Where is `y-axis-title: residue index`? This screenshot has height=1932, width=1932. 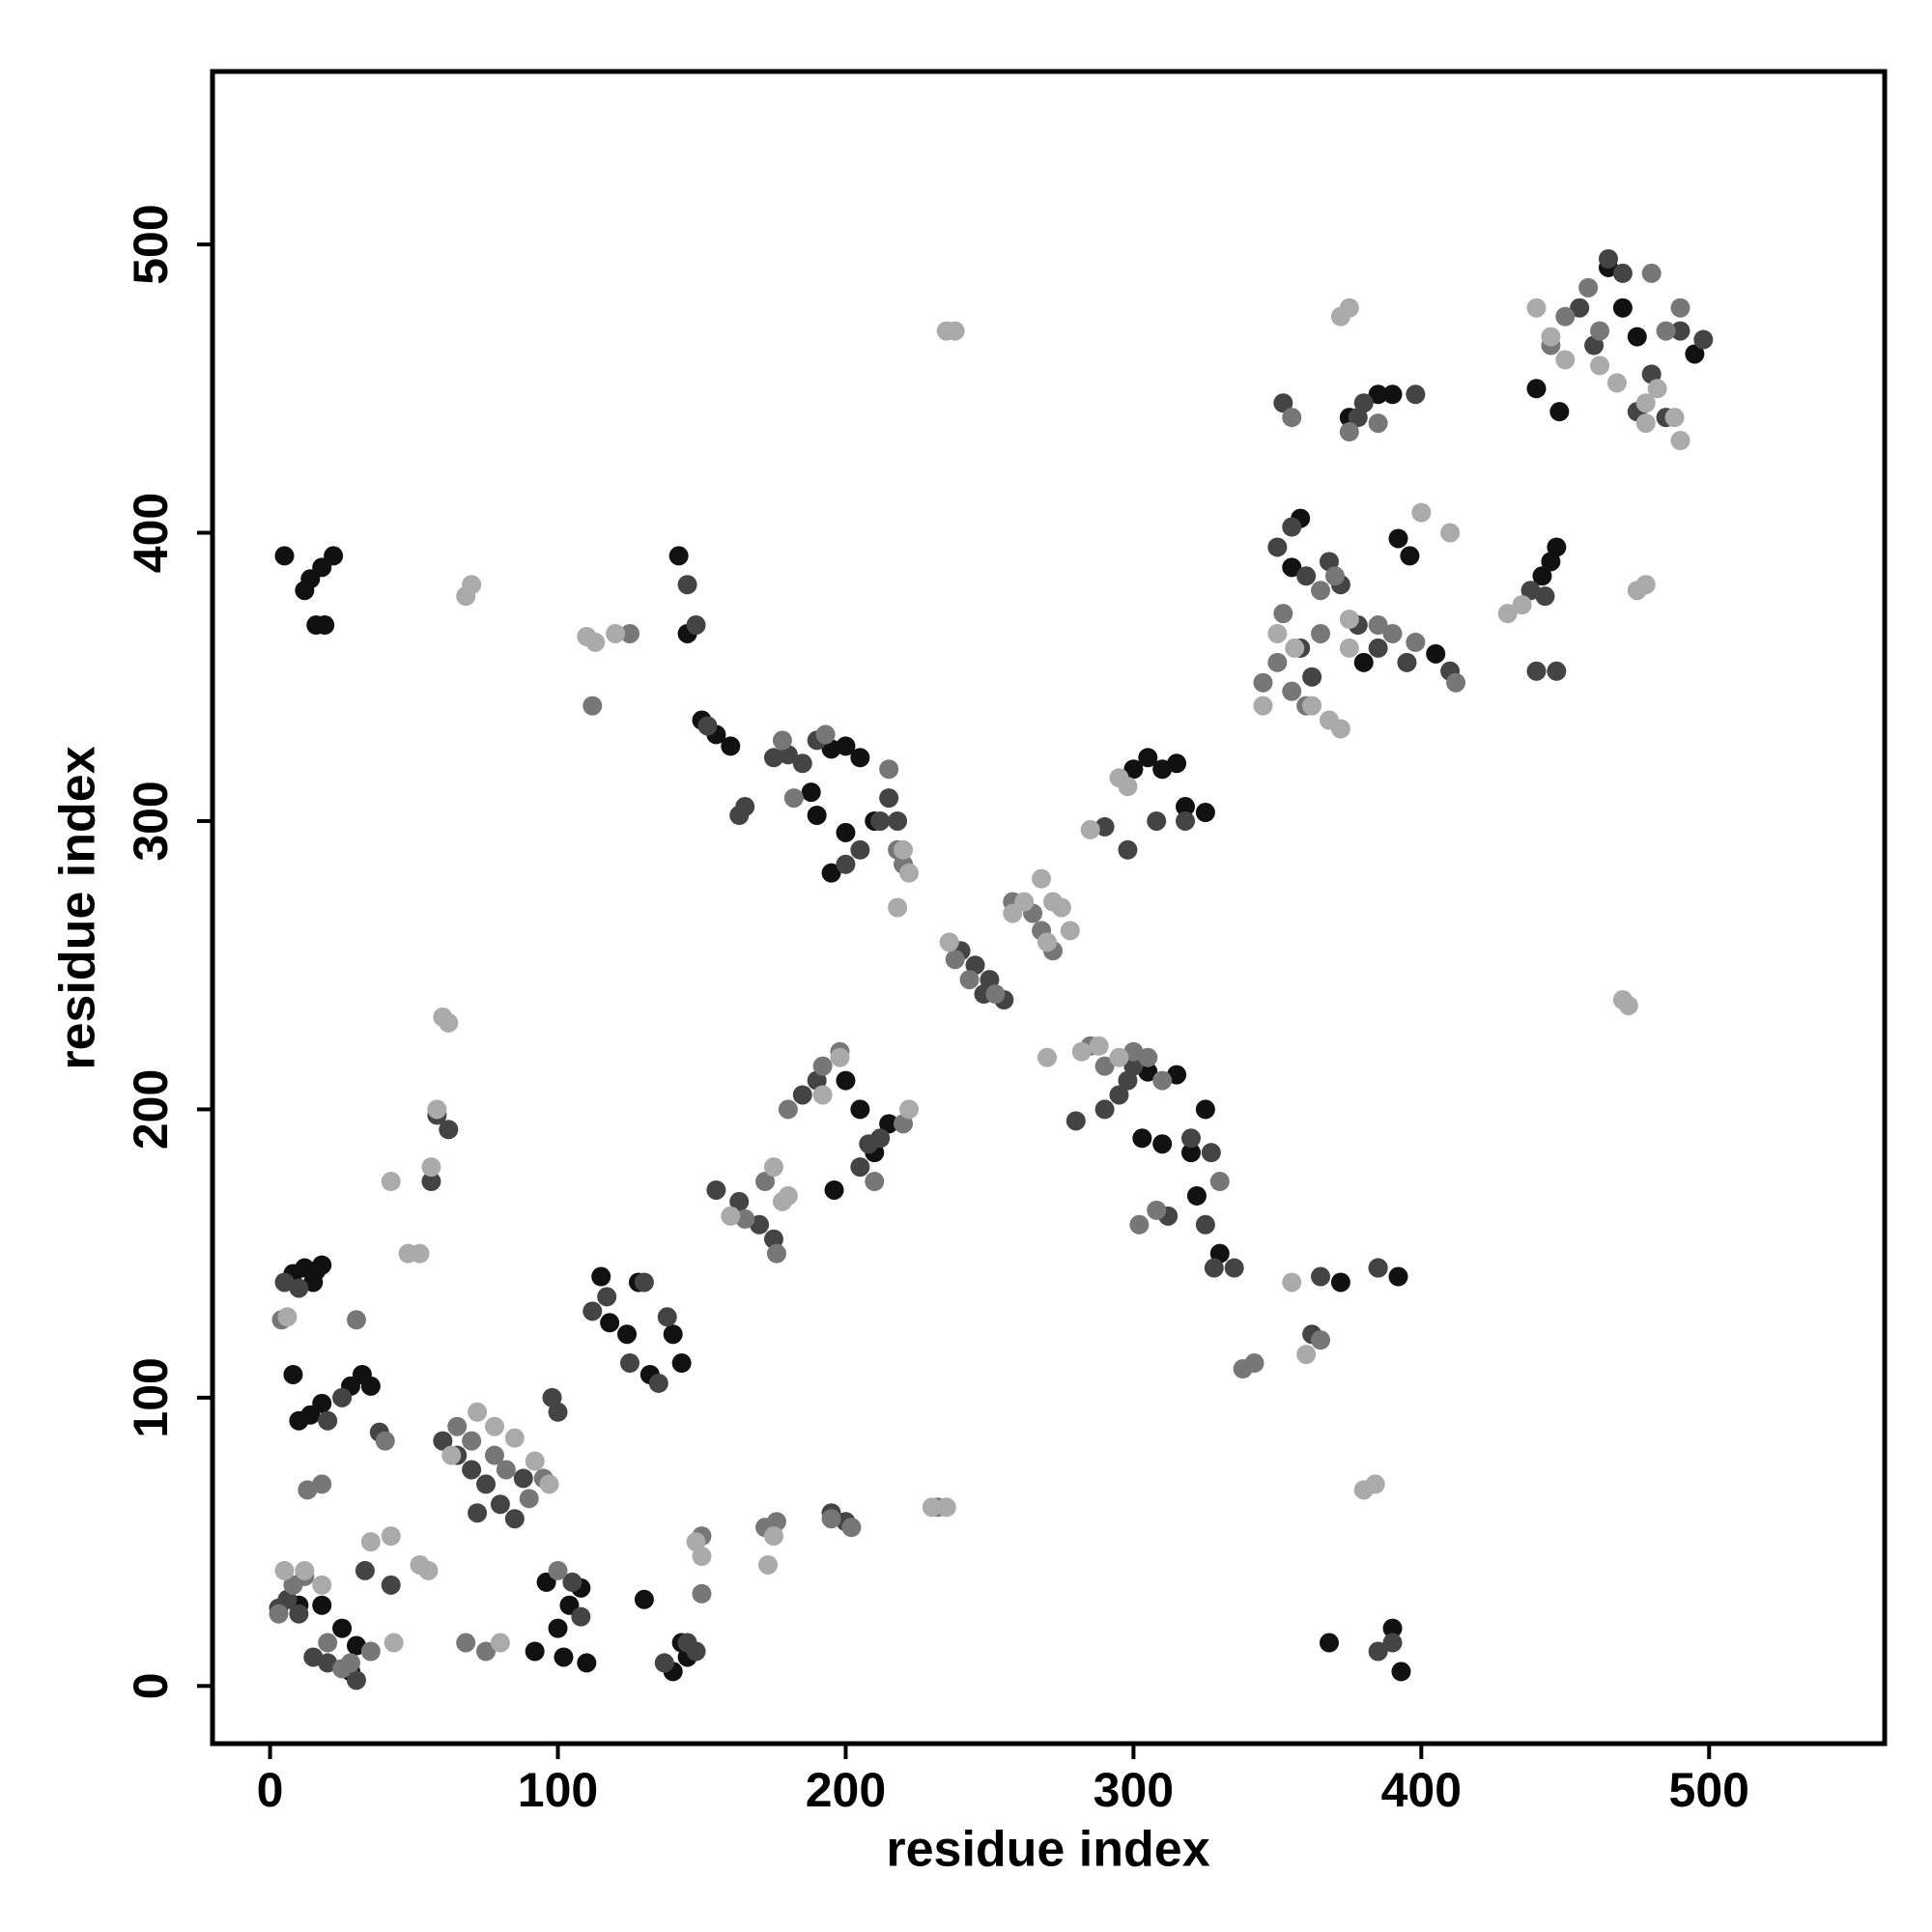
y-axis-title: residue index is located at coordinates (78, 907).